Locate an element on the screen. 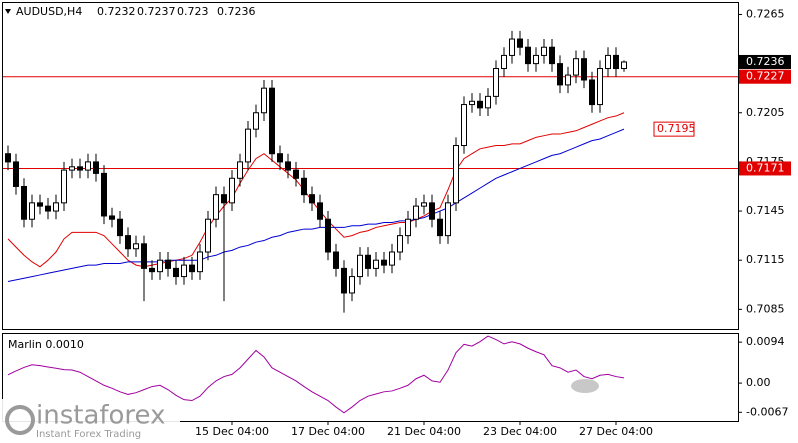  level-label: 0.7171 is located at coordinates (765, 167).